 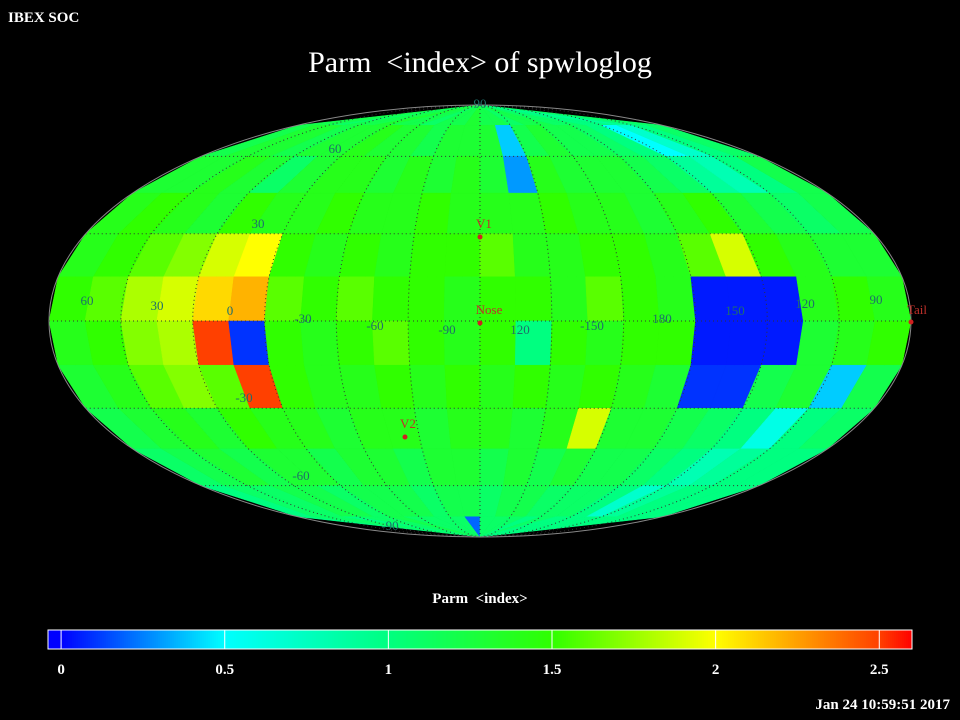 I want to click on grid-label: 150, so click(x=735, y=310).